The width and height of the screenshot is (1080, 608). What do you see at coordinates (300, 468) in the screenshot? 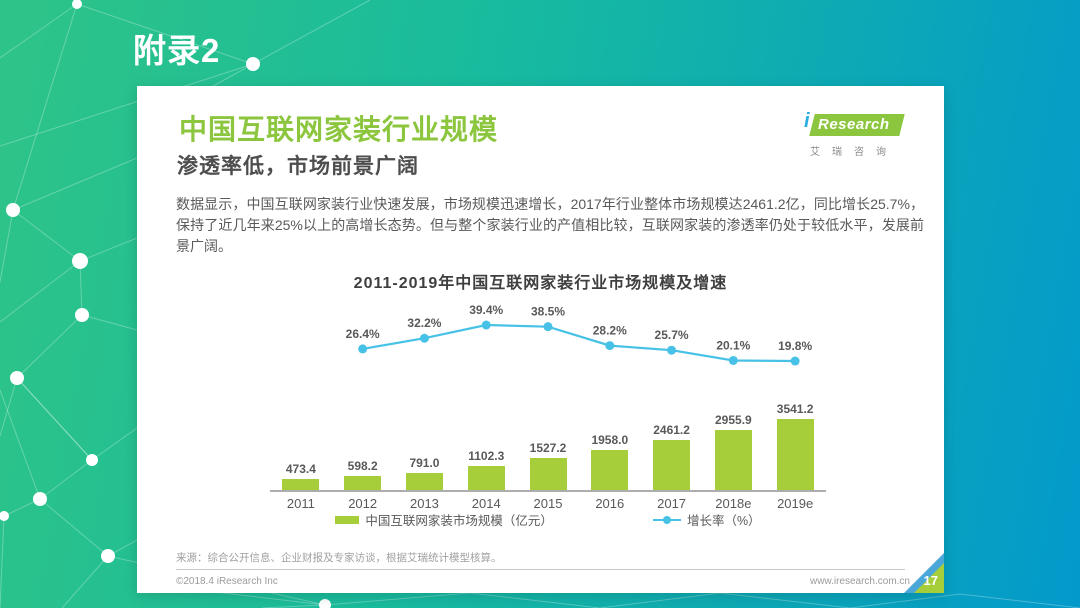
I see `bar-value-label: 473.4` at bounding box center [300, 468].